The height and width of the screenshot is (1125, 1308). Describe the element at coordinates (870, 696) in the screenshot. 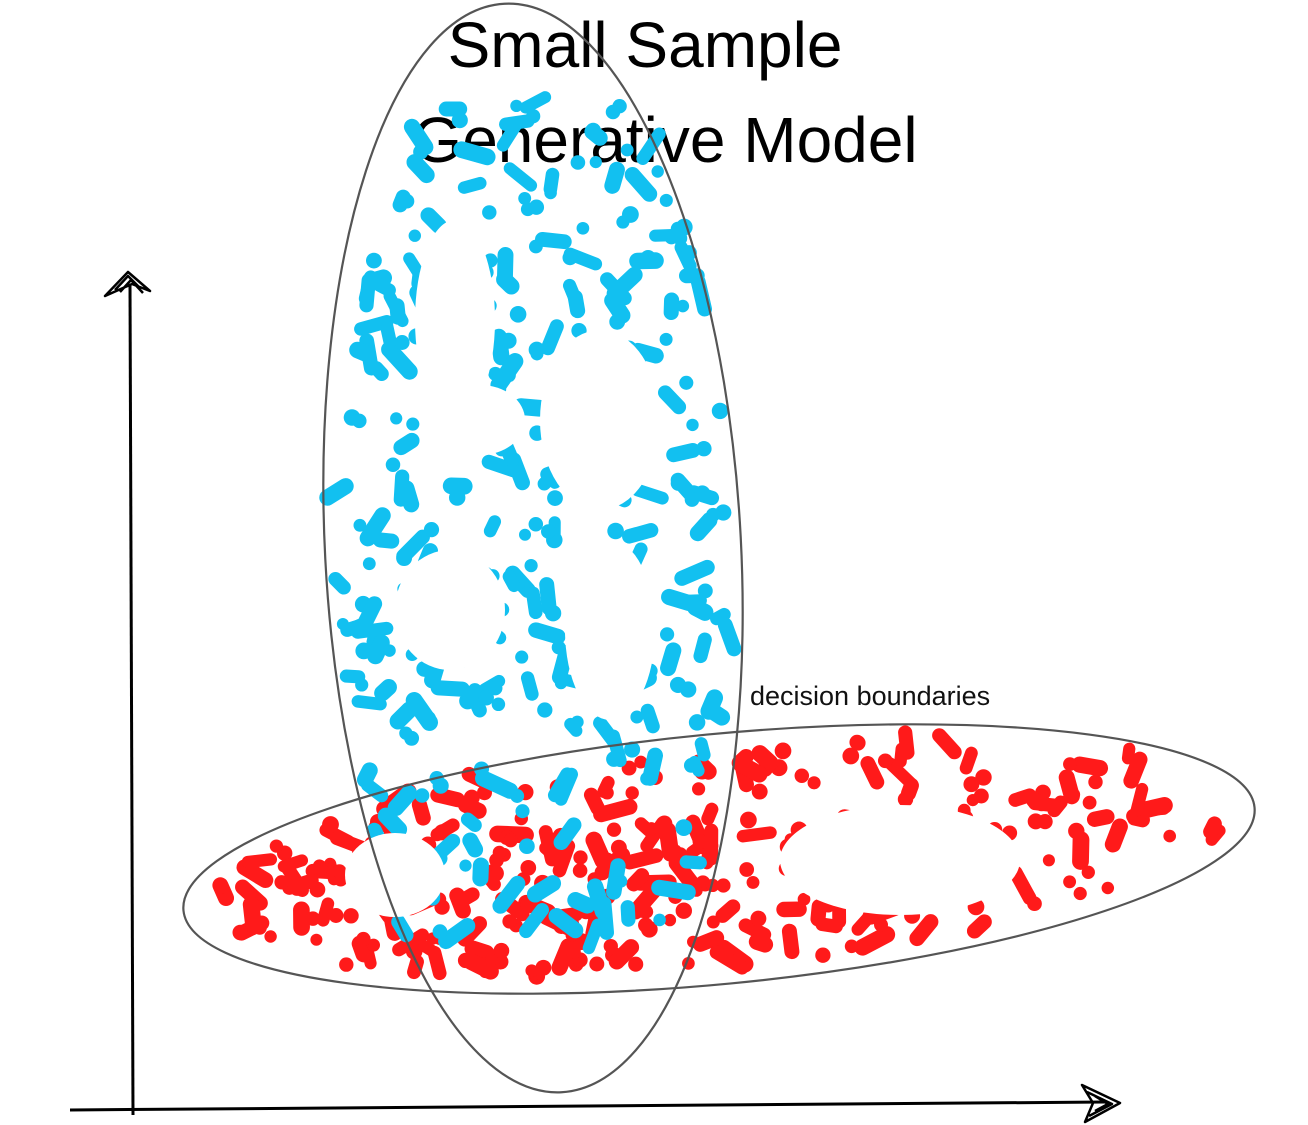

I see `decision-boundaries-label: decision boundaries` at that location.